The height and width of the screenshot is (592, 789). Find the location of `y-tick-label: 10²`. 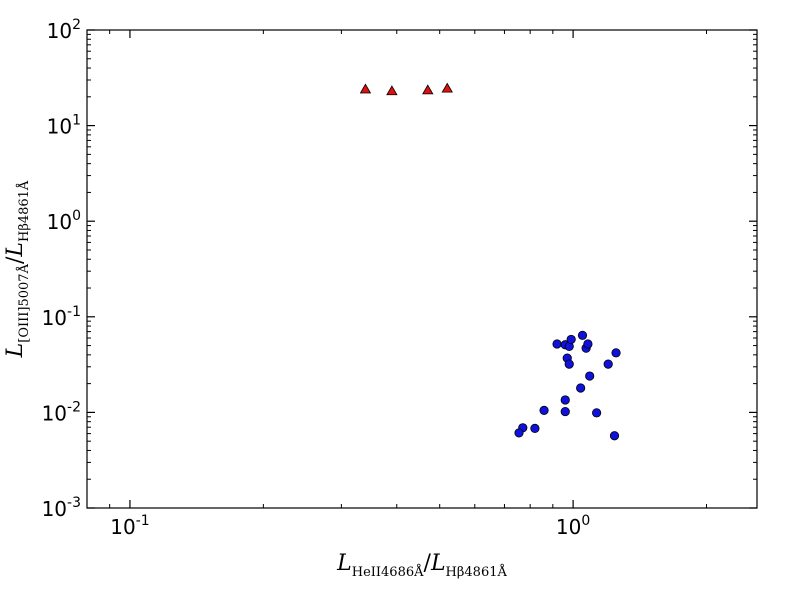

y-tick-label: 10² is located at coordinates (64, 30).